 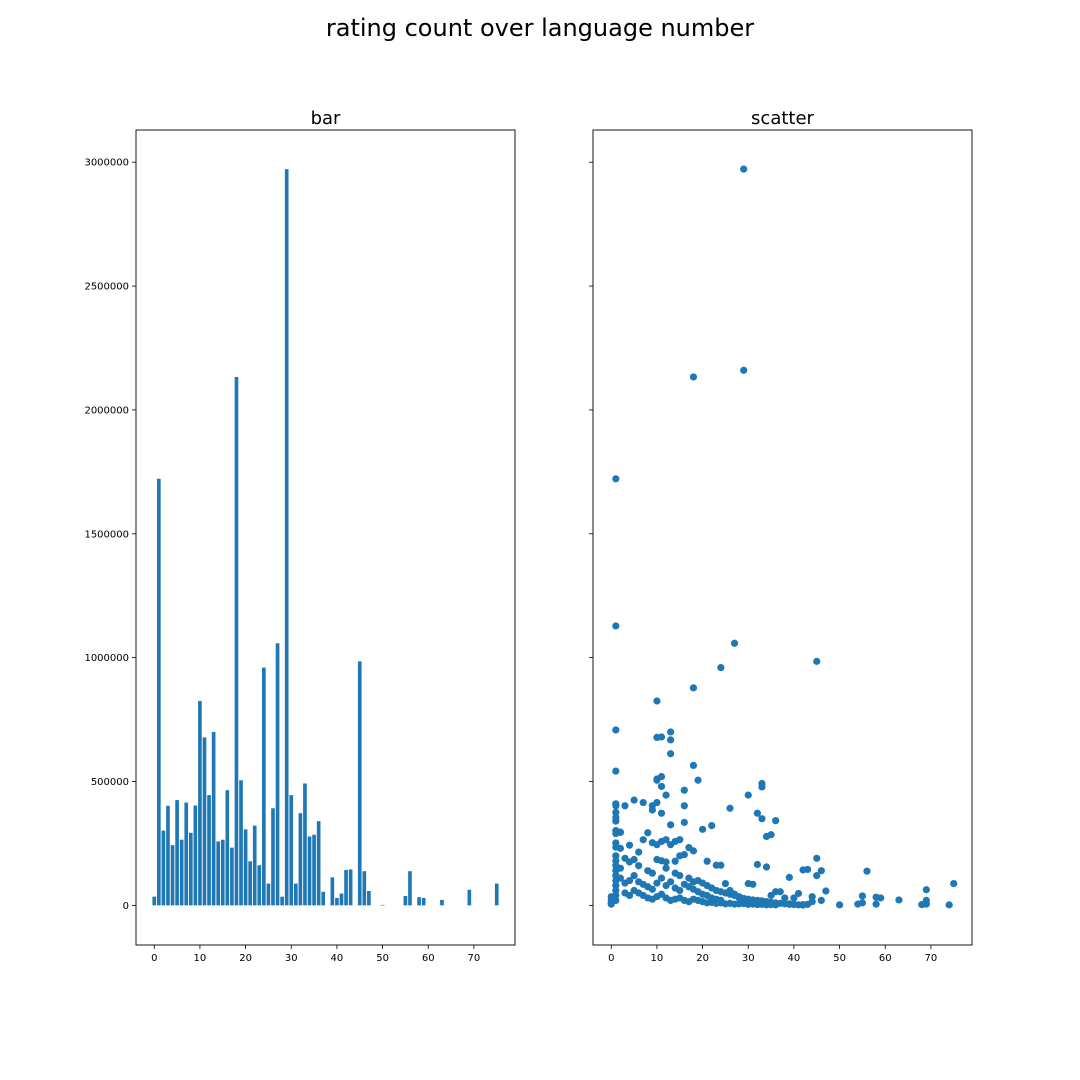 What do you see at coordinates (428, 958) in the screenshot?
I see `x-tick-label: 60` at bounding box center [428, 958].